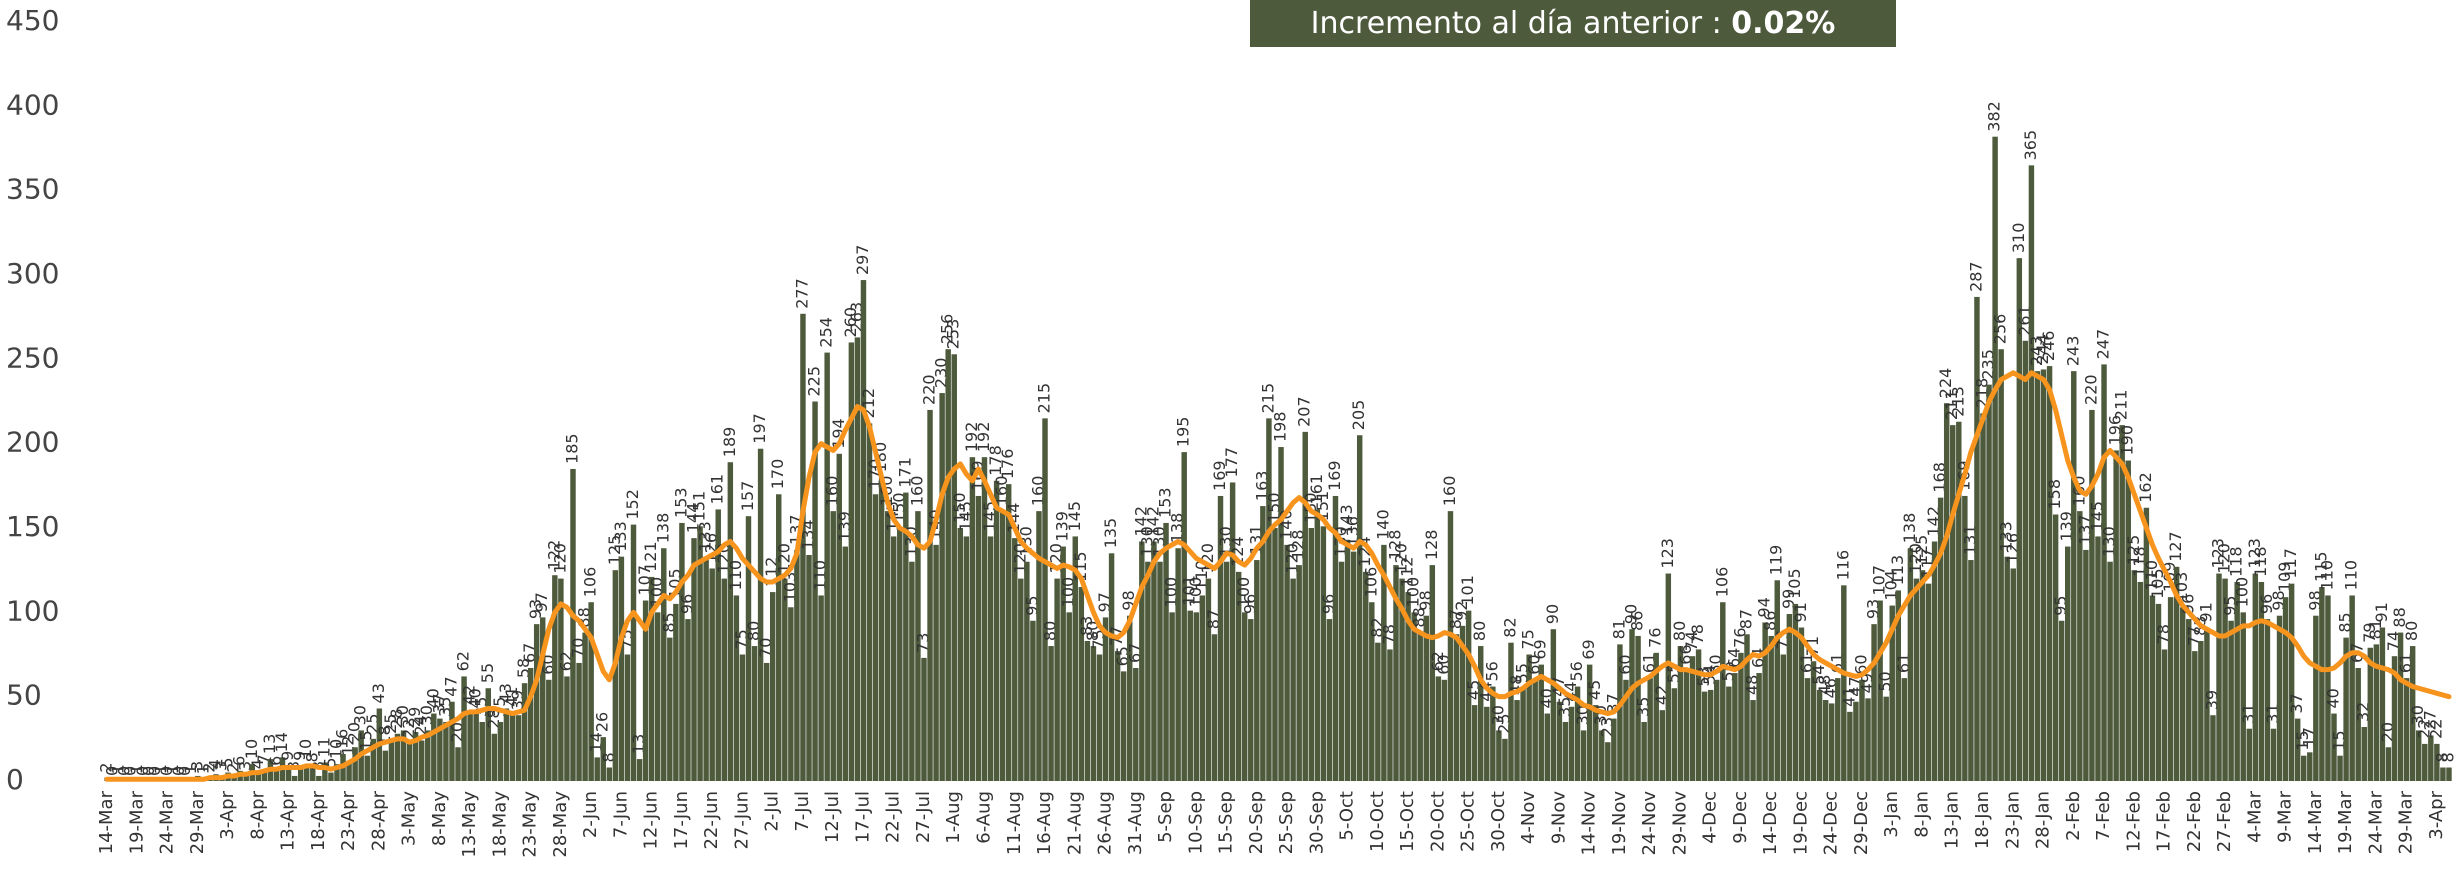 The image size is (2458, 869). I want to click on value-label: 287, so click(1975, 276).